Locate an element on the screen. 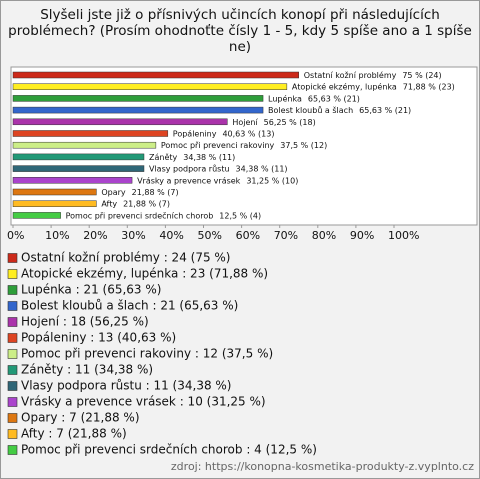 The width and height of the screenshot is (480, 479). bar-label: Atopické ekzémy, lupénka 71,88 % (23) is located at coordinates (373, 86).